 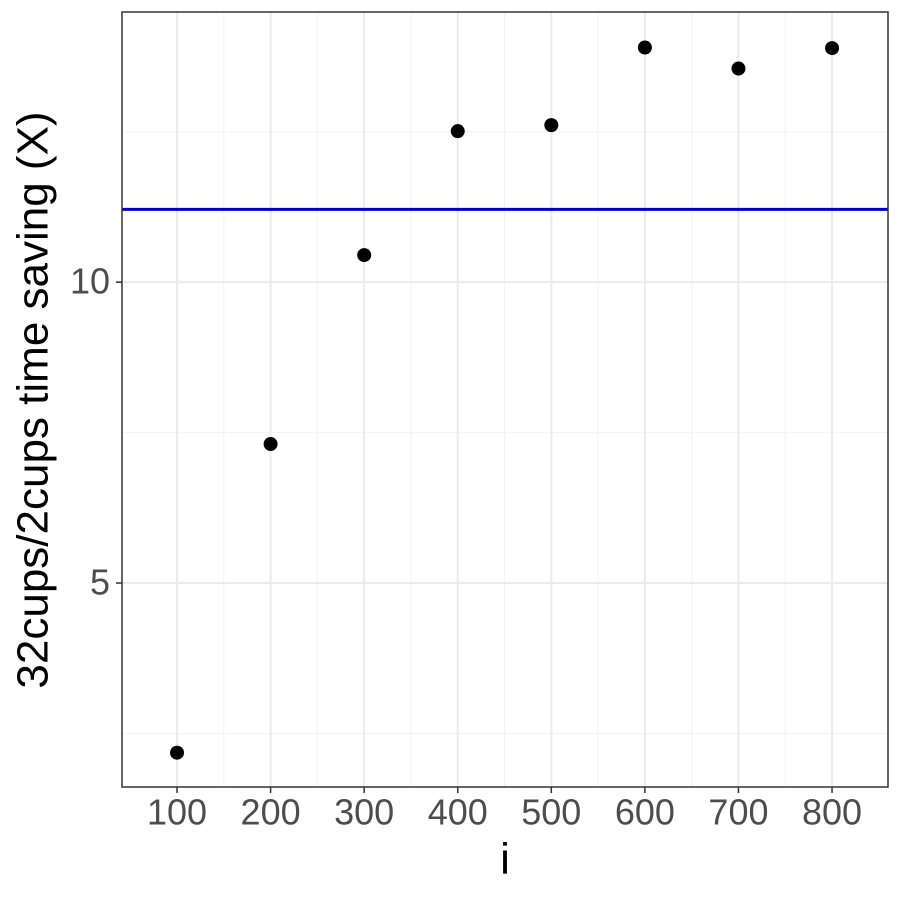 What do you see at coordinates (458, 812) in the screenshot?
I see `x-tick-label: 400` at bounding box center [458, 812].